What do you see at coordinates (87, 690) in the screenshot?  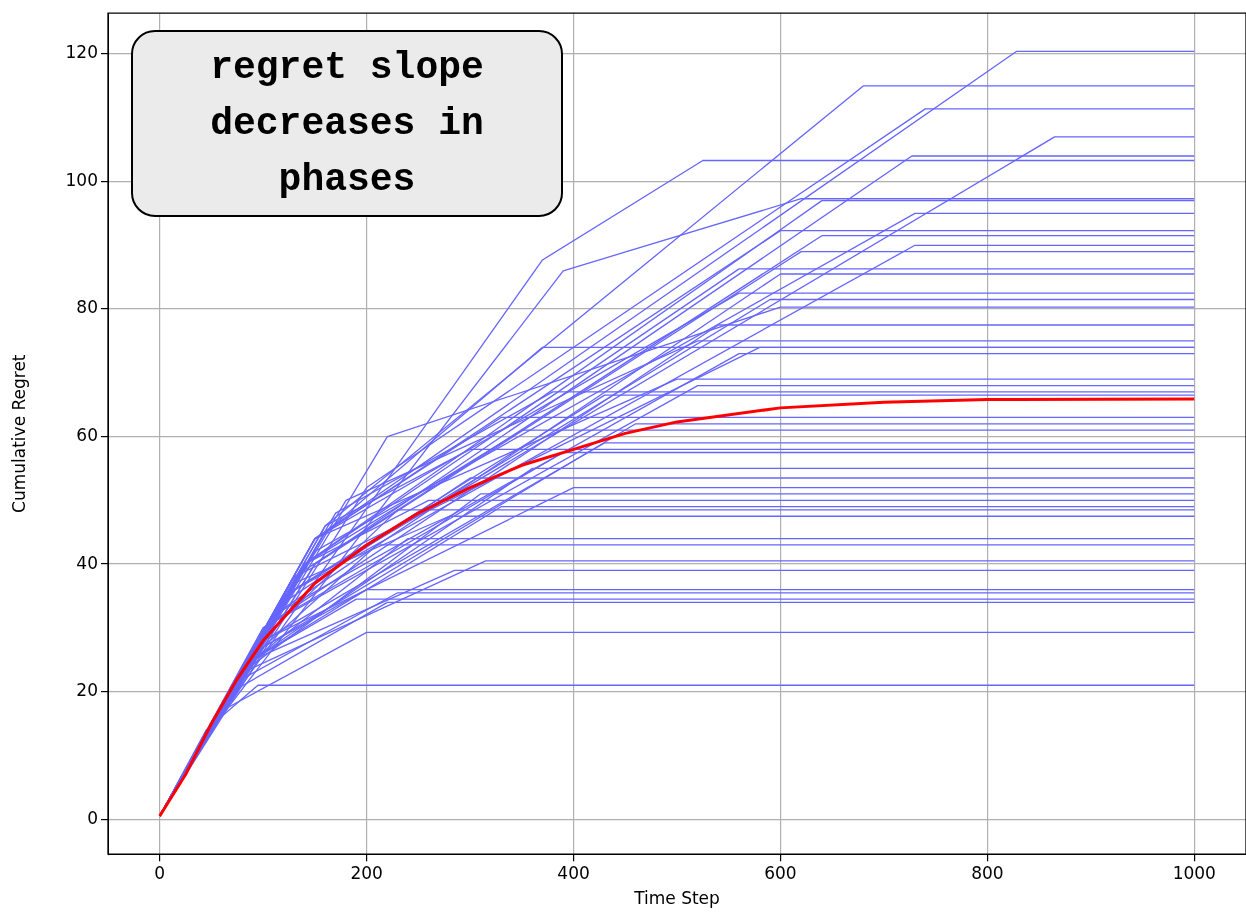 I see `y-tick-label: 20` at bounding box center [87, 690].